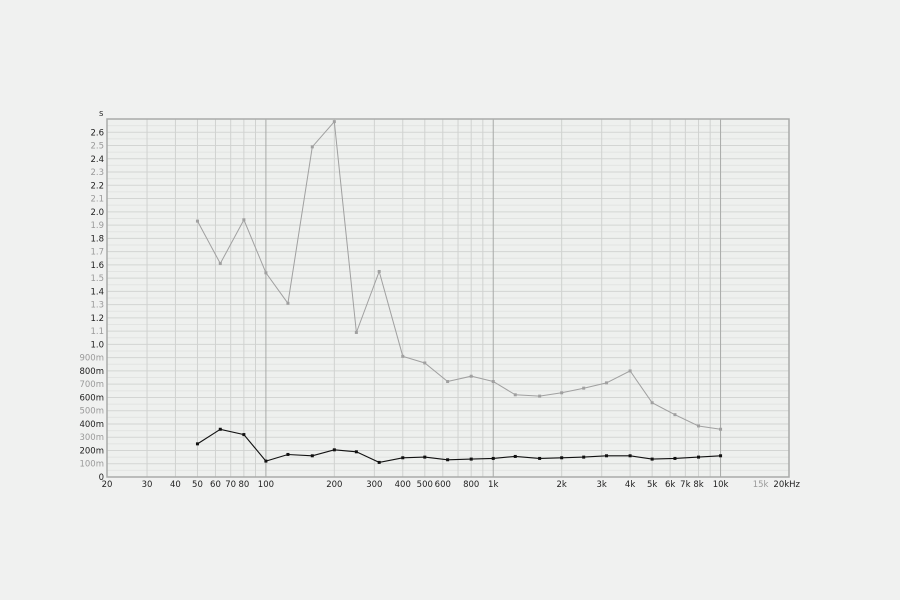  Describe the element at coordinates (630, 485) in the screenshot. I see `x-tick-label: 4k` at that location.